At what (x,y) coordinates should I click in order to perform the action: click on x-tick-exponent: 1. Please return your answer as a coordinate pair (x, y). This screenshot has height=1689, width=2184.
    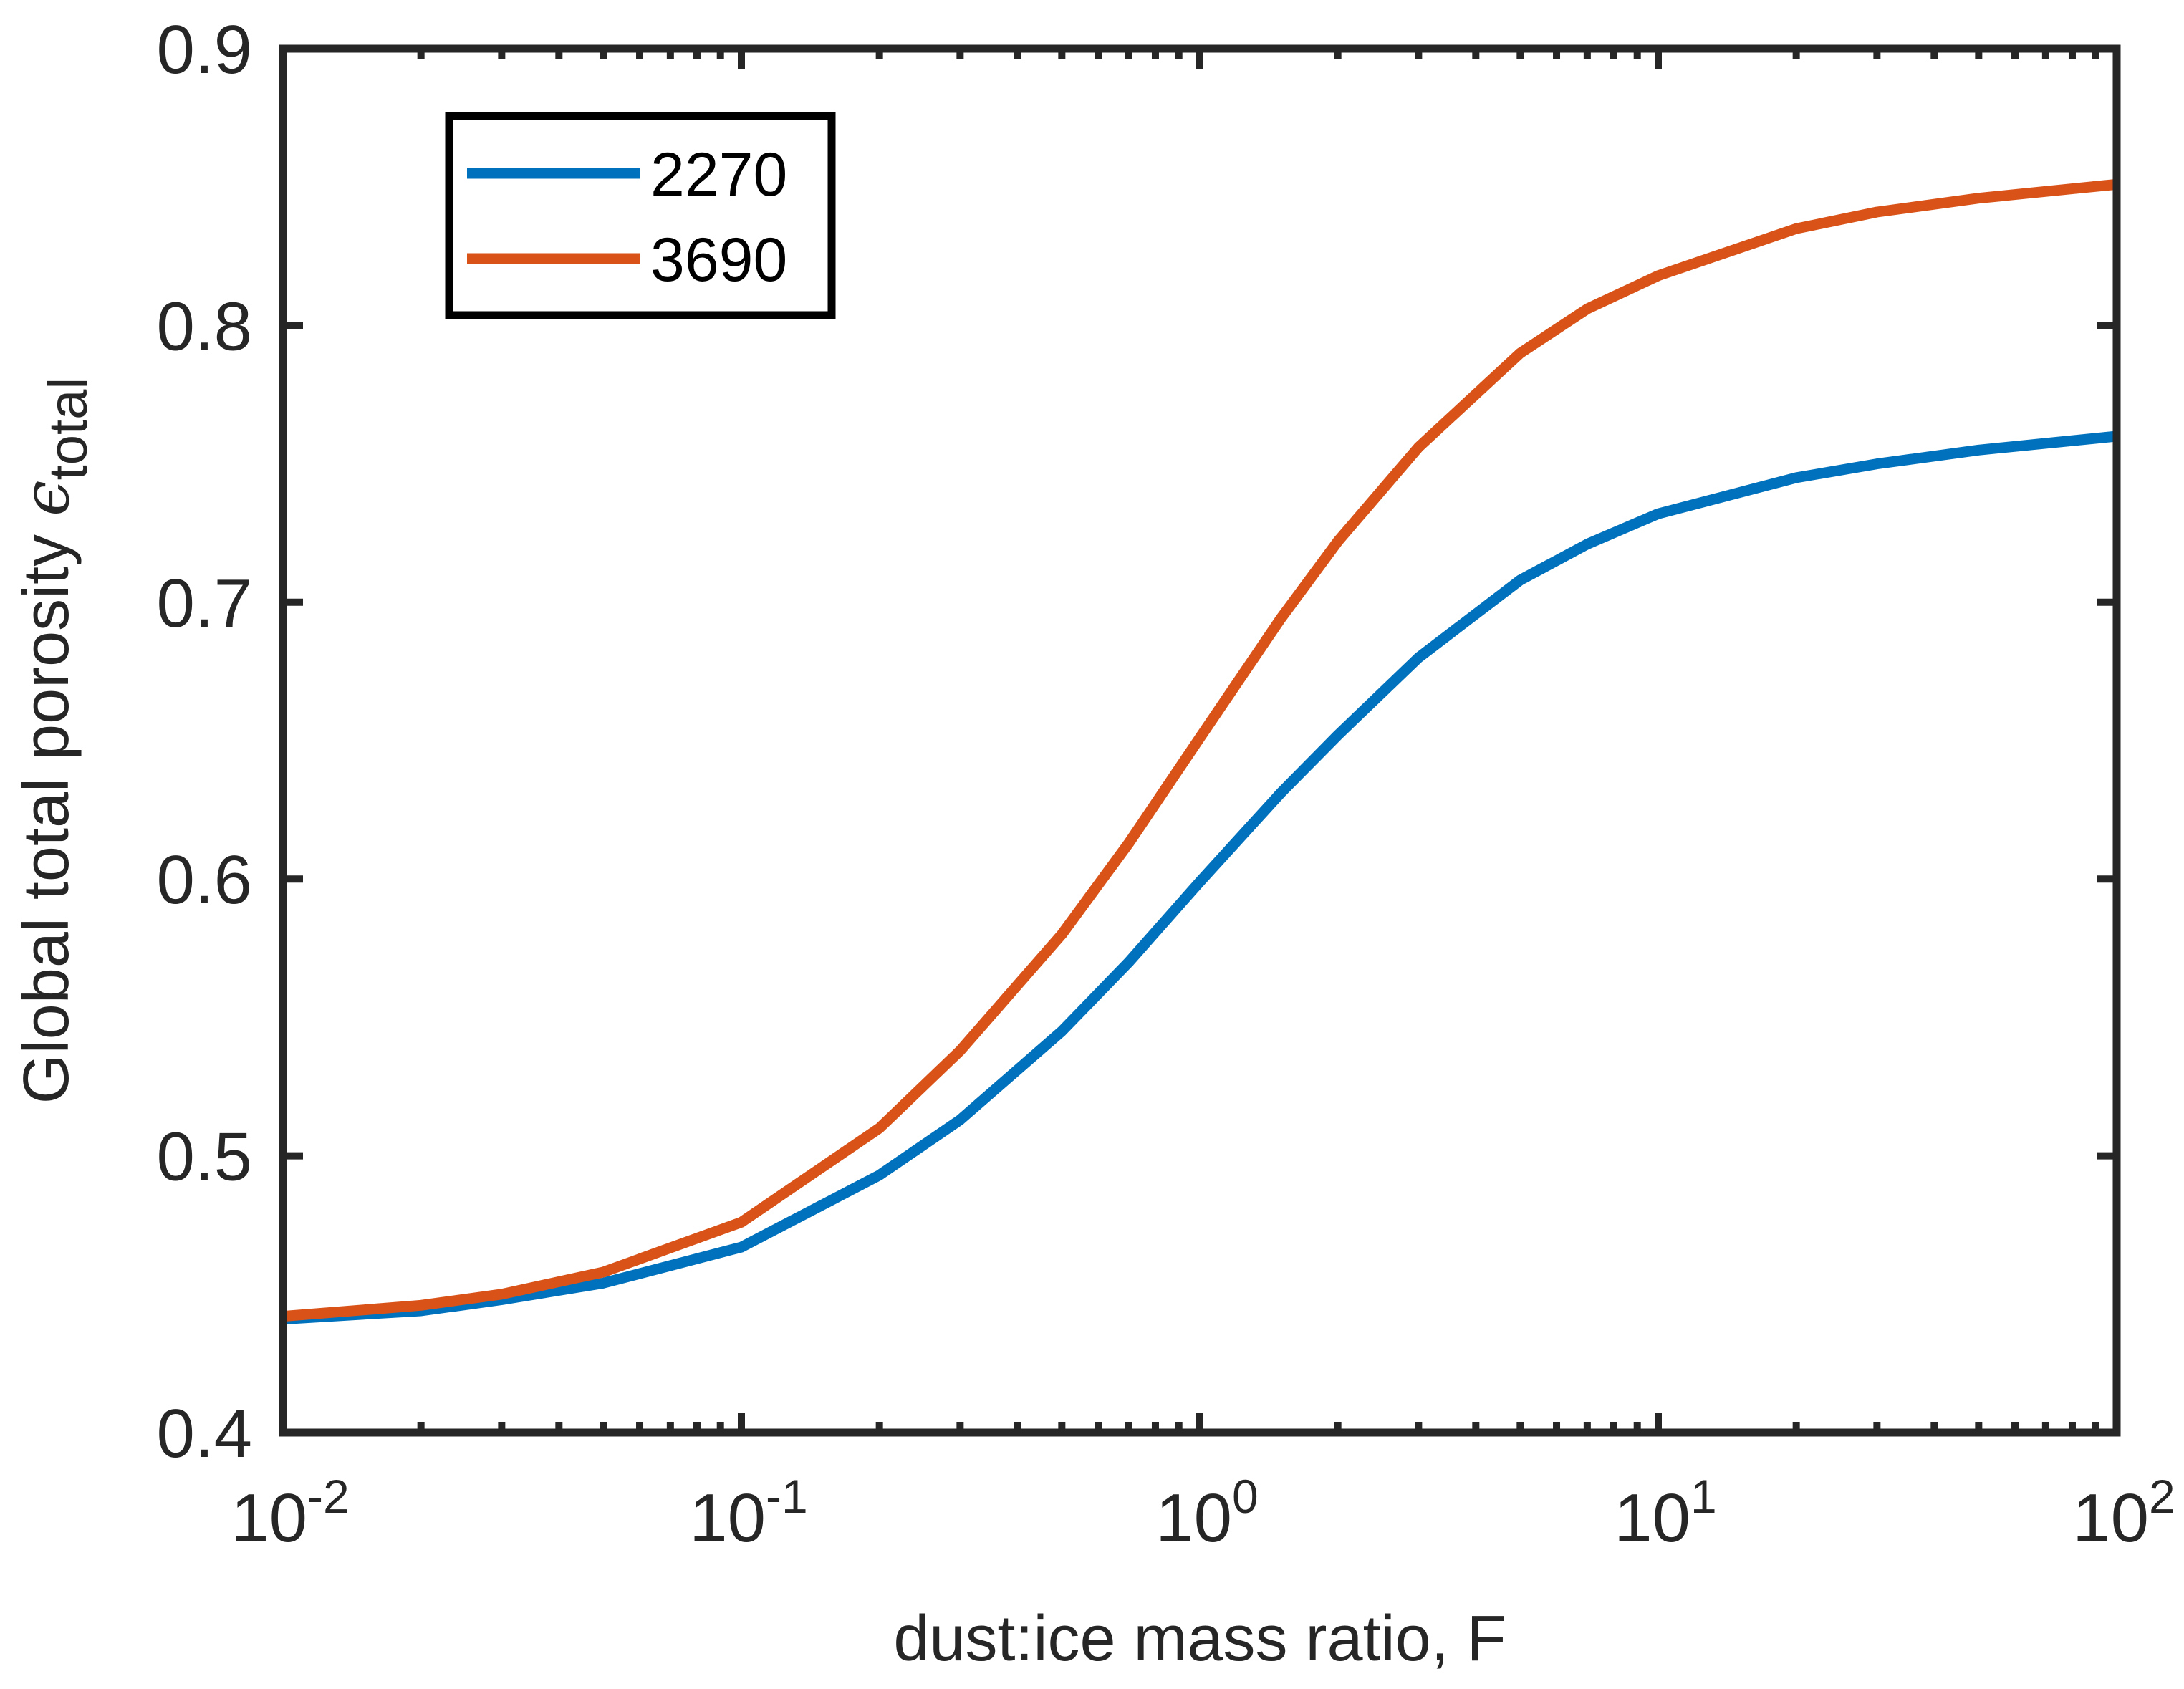
    Looking at the image, I should click on (1703, 1496).